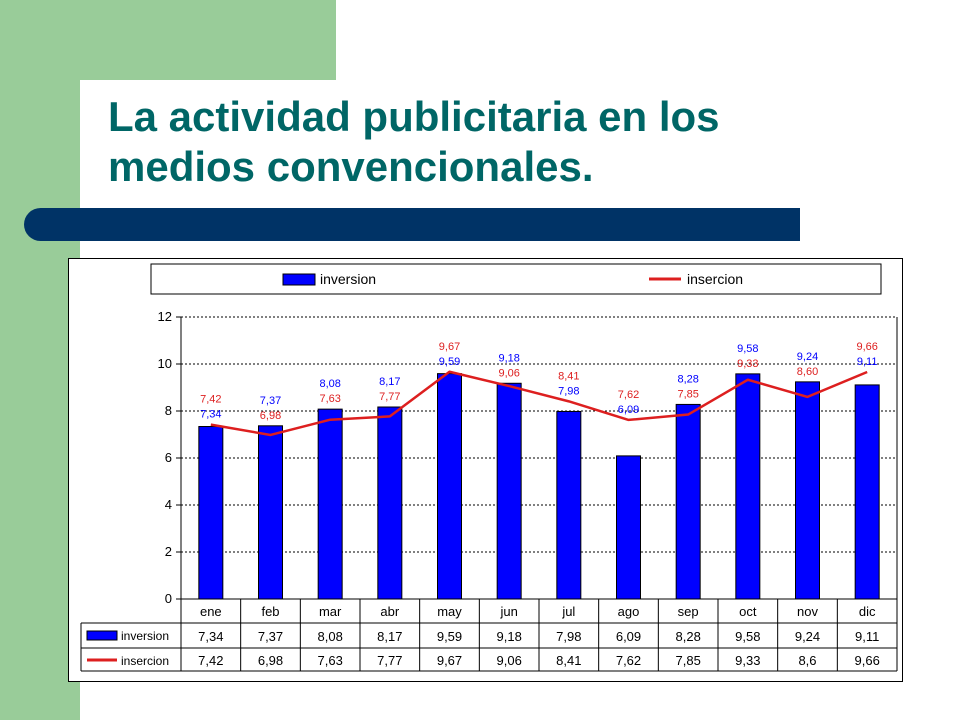 Image resolution: width=960 pixels, height=720 pixels. Describe the element at coordinates (168, 504) in the screenshot. I see `y-tick-label: 4` at that location.